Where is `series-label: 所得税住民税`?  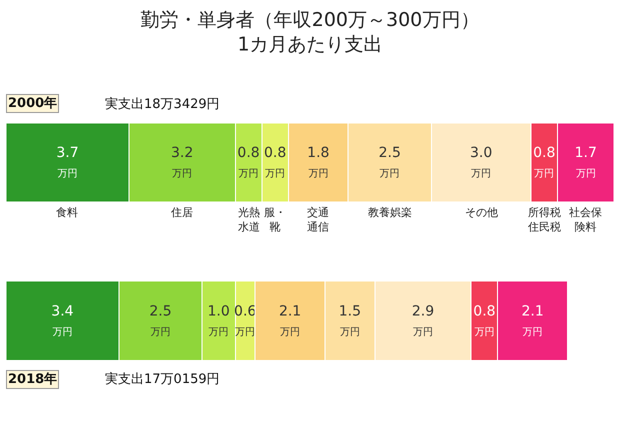
series-label: 所得税住民税 is located at coordinates (544, 220).